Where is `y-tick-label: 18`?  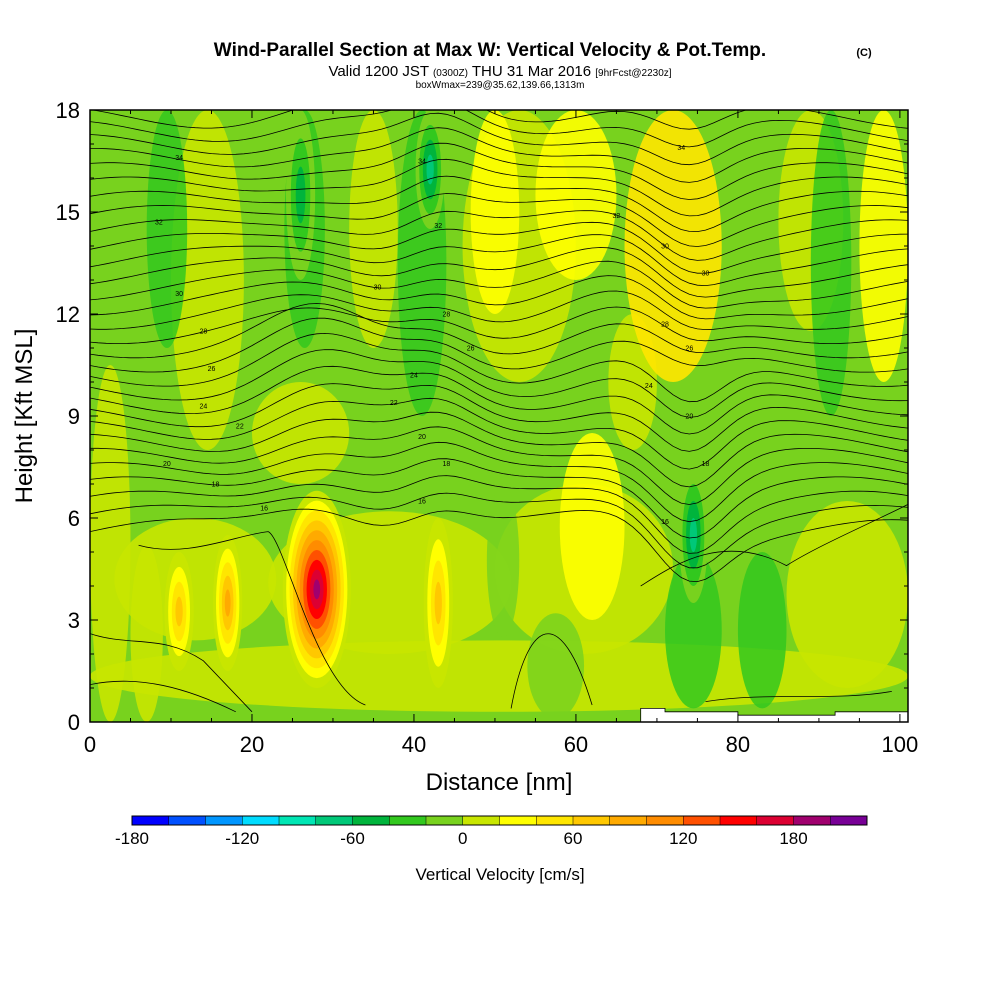
y-tick-label: 18 is located at coordinates (68, 110).